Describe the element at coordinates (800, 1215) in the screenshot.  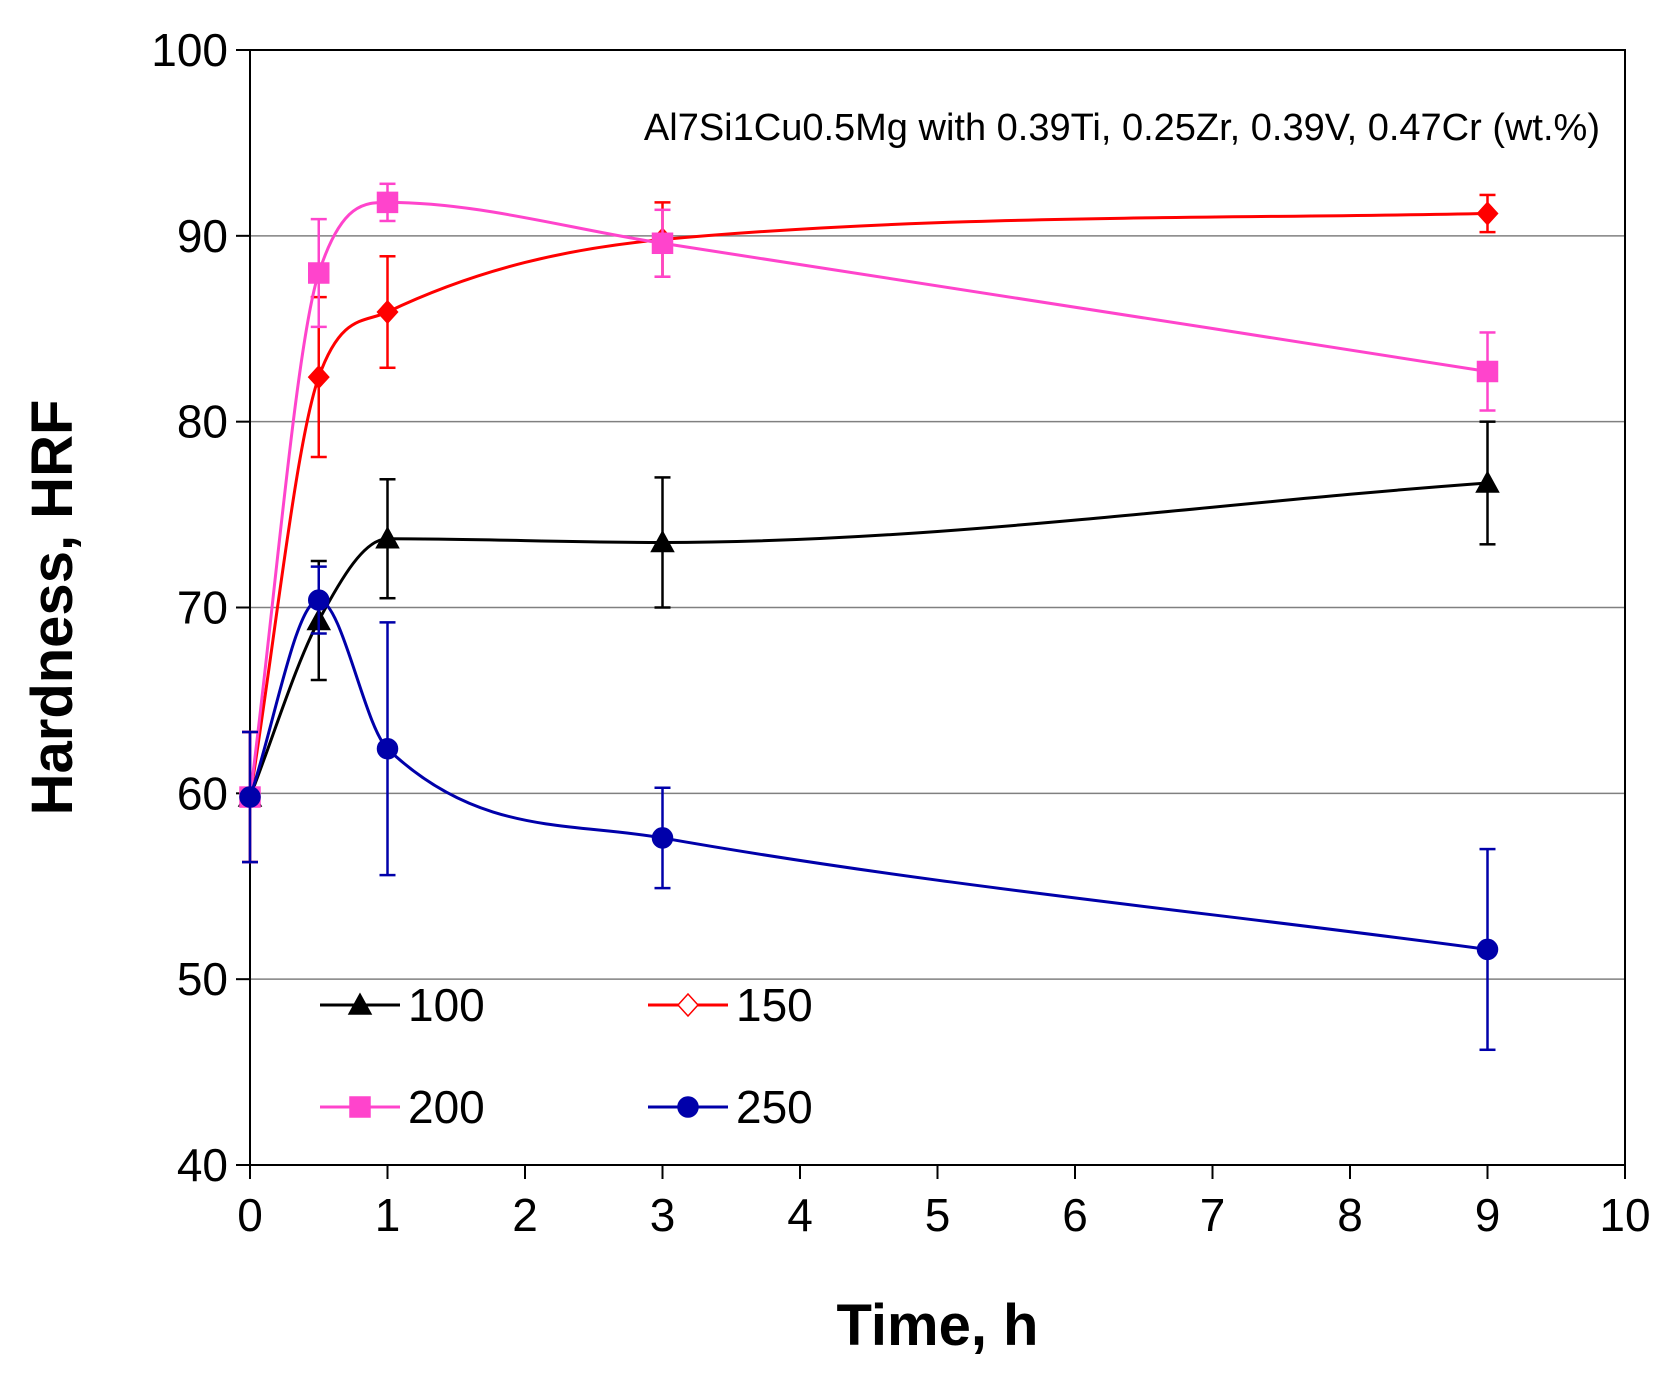
I see `x-tick-label: 4` at that location.